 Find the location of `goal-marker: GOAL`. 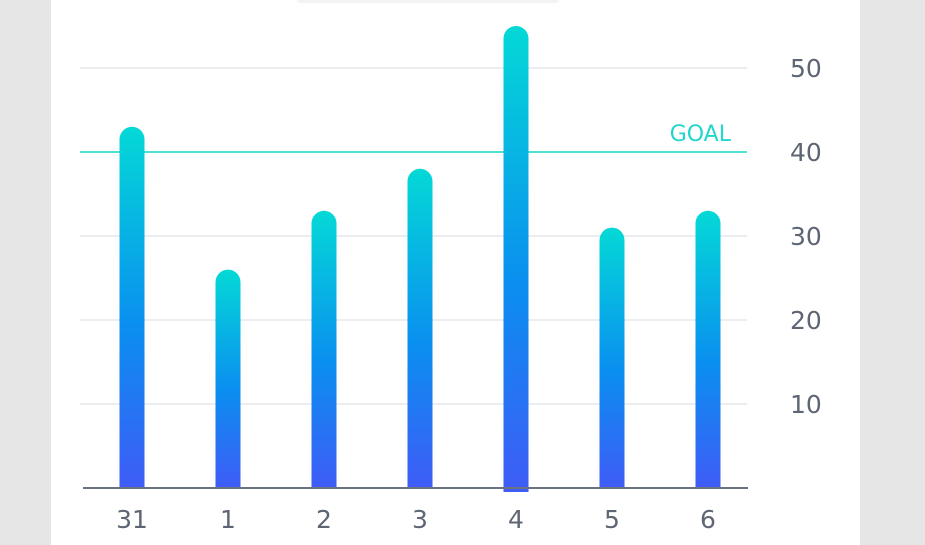

goal-marker: GOAL is located at coordinates (413, 137).